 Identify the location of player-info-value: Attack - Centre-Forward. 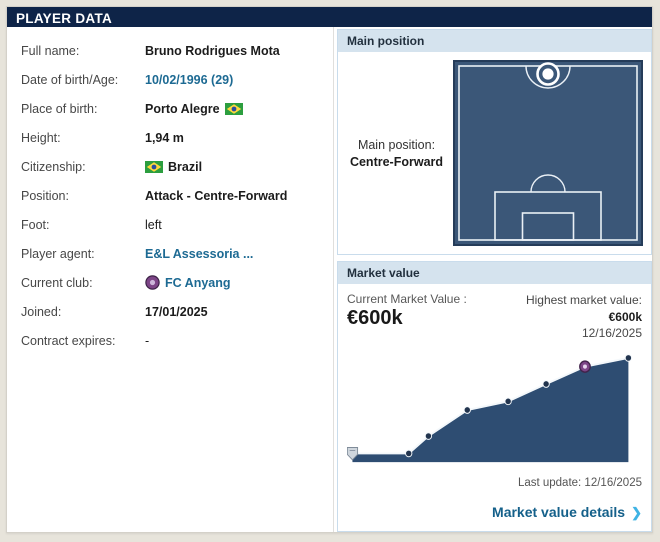
(216, 196).